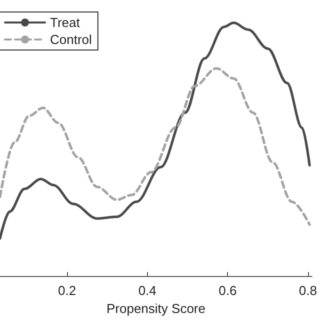 The height and width of the screenshot is (320, 320). Describe the element at coordinates (308, 290) in the screenshot. I see `x-tick-label: 0.8` at that location.